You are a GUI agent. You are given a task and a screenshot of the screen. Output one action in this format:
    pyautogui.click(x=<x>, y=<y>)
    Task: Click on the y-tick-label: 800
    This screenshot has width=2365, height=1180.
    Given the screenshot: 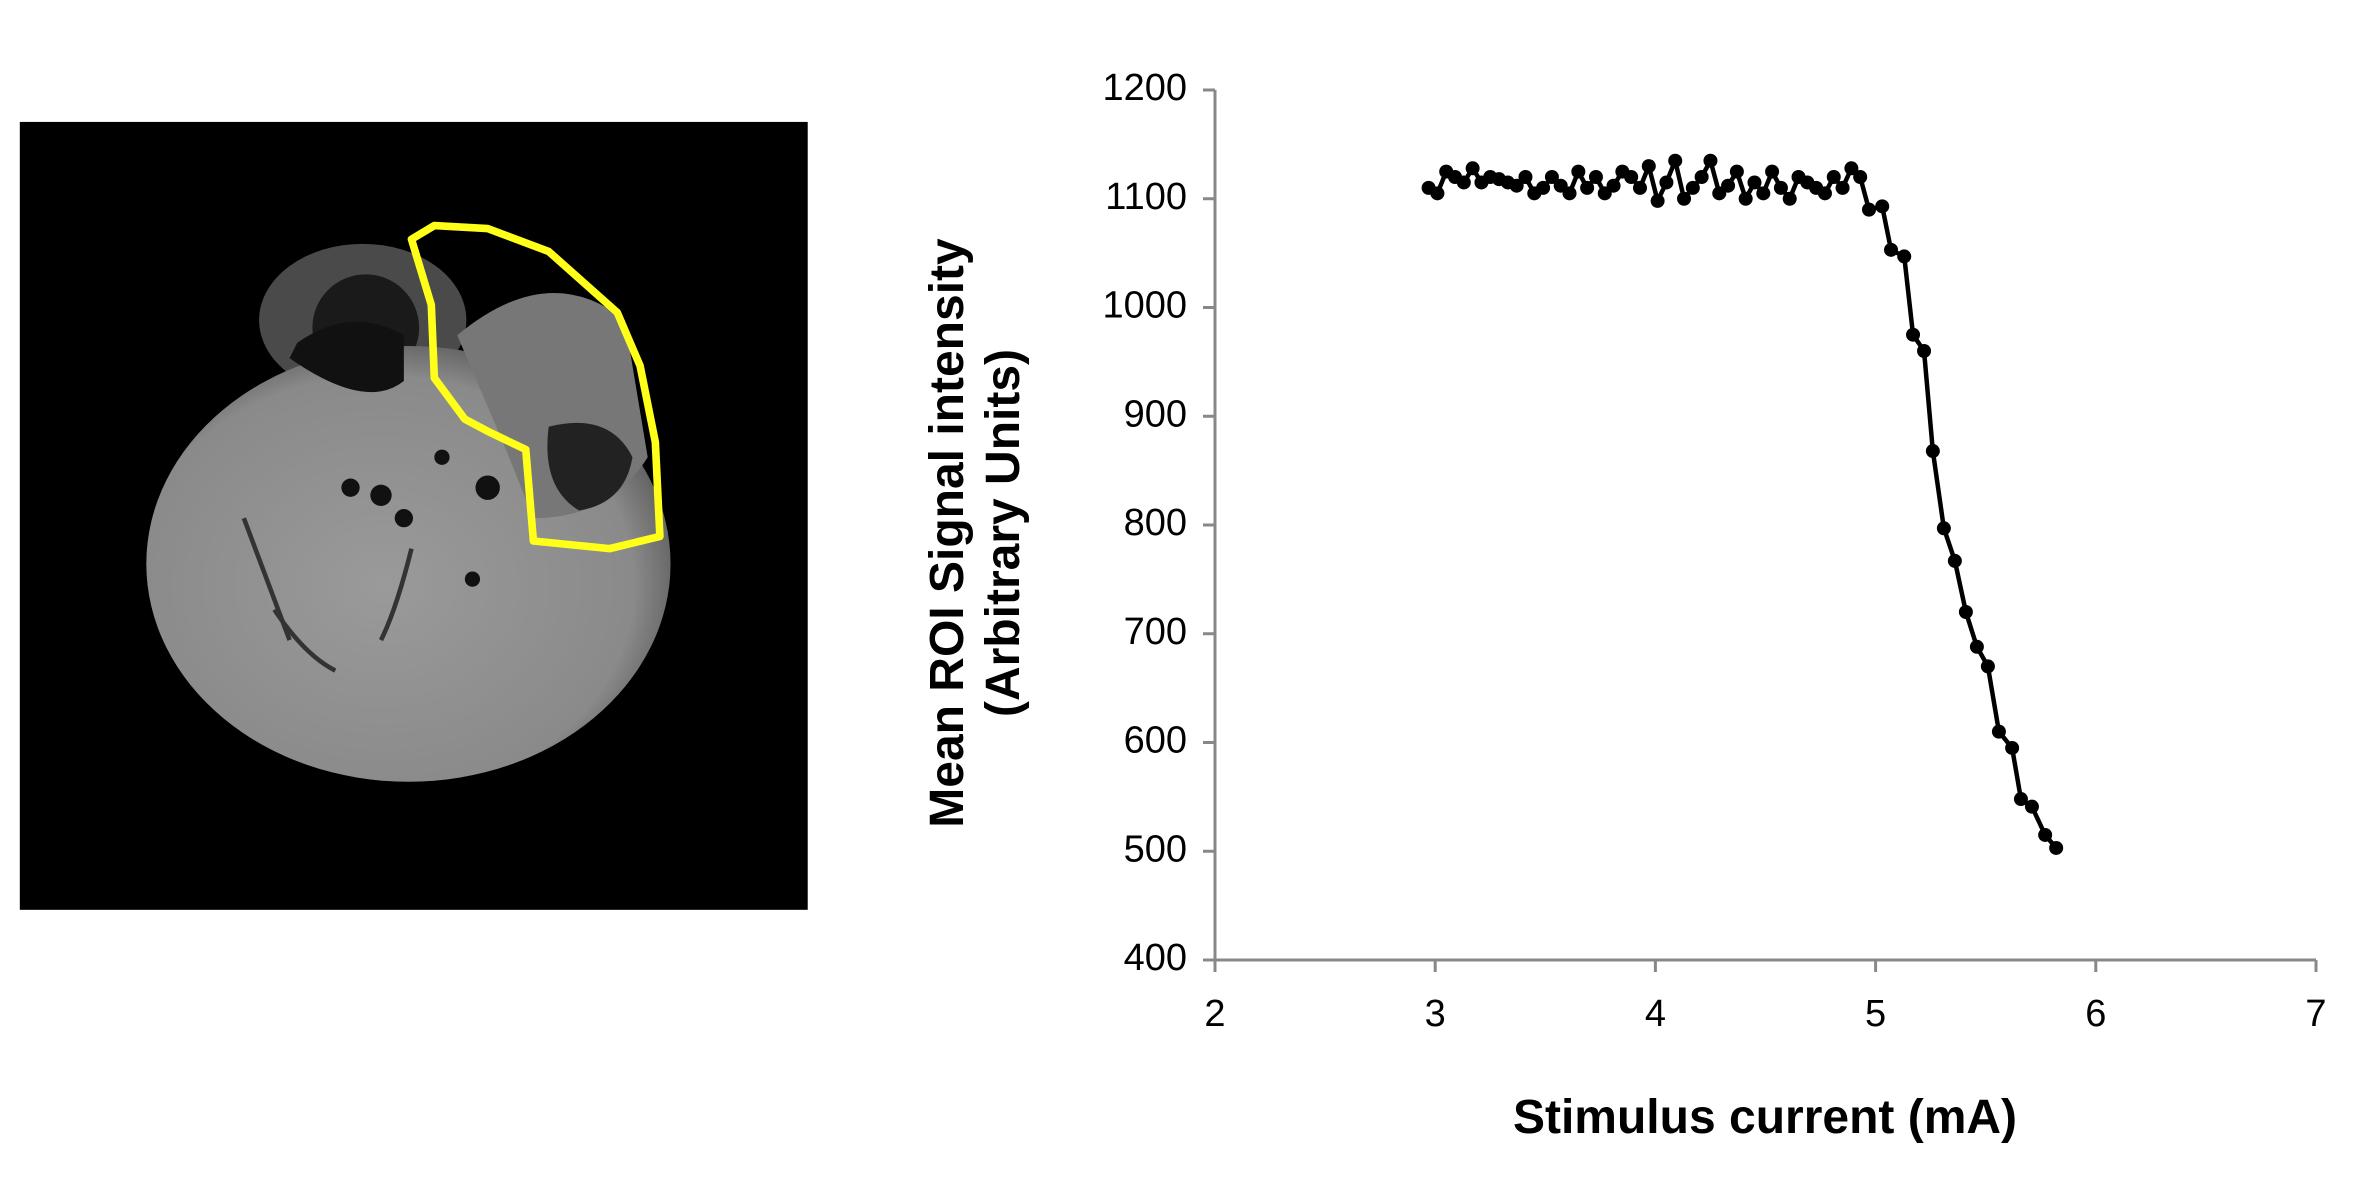 What is the action you would take?
    pyautogui.click(x=1155, y=523)
    